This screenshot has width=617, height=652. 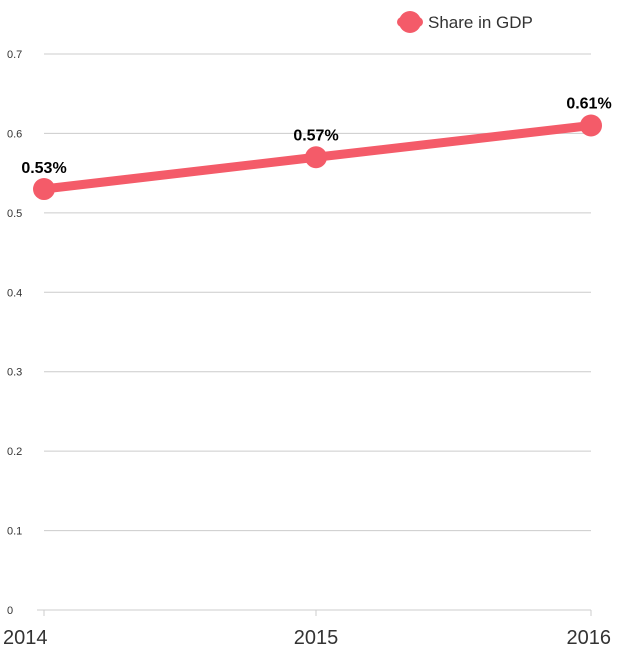 I want to click on y-tick-label: 0, so click(x=10, y=611).